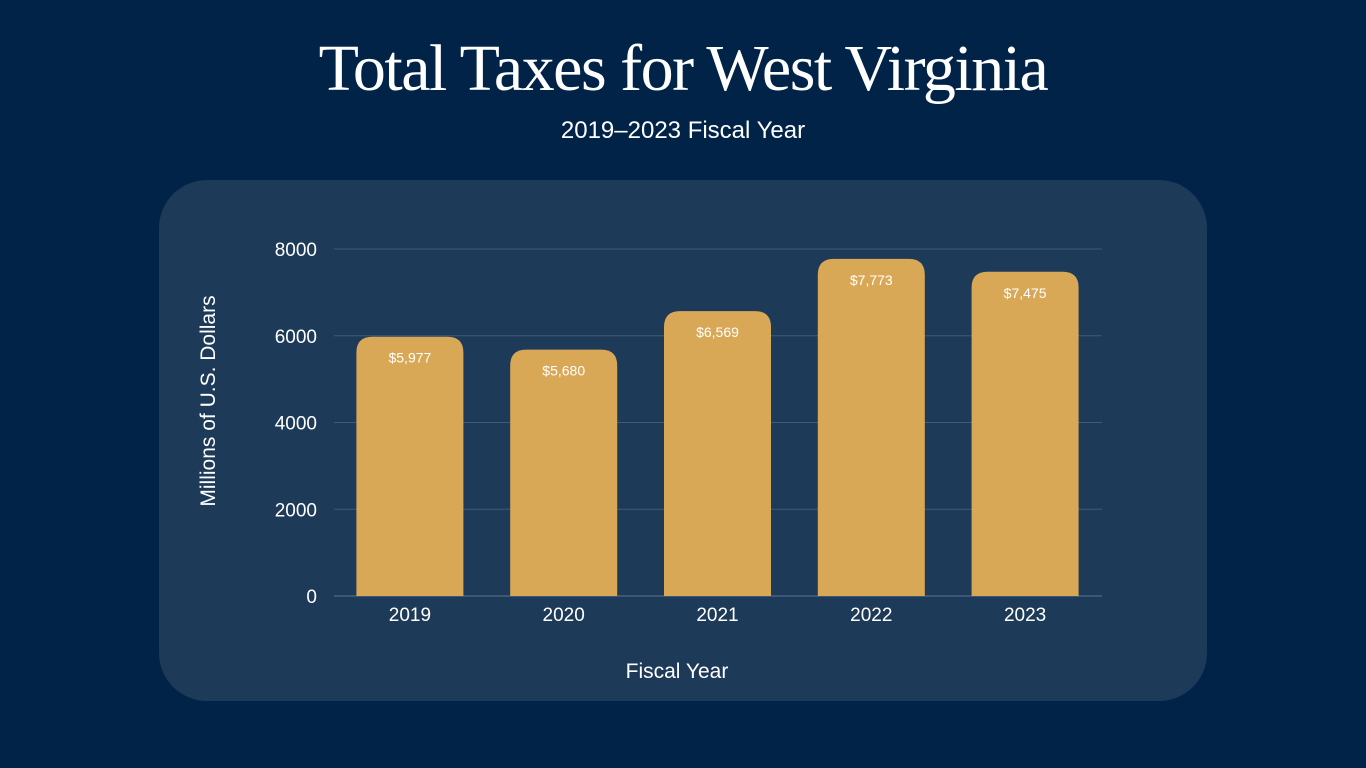 This screenshot has height=768, width=1366. Describe the element at coordinates (871, 427) in the screenshot. I see `bar-2022` at that location.